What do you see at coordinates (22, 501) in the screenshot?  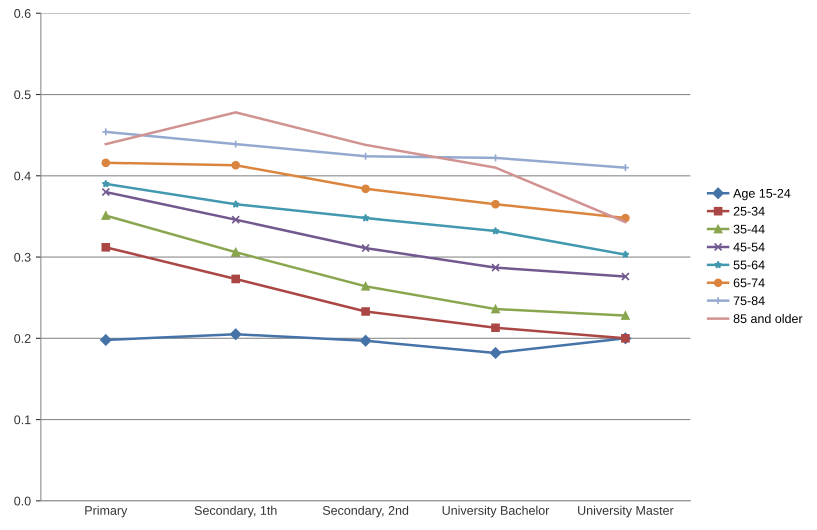 I see `y-tick-label: 0.0` at bounding box center [22, 501].